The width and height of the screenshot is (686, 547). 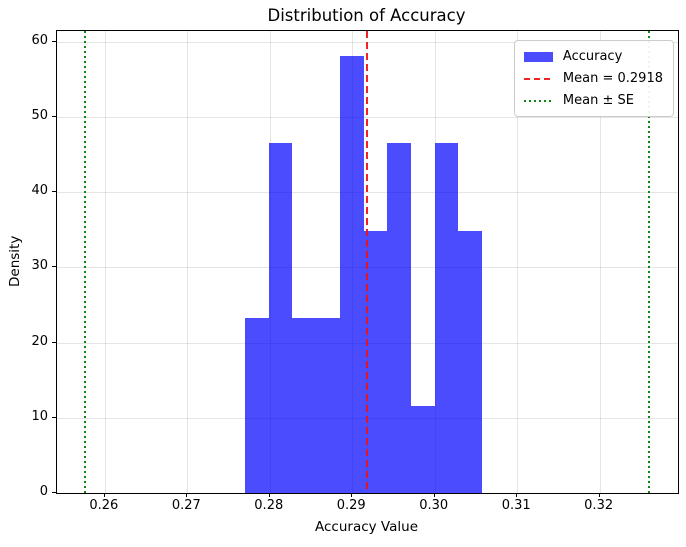 What do you see at coordinates (186, 505) in the screenshot?
I see `x-tick-label: 0.27` at bounding box center [186, 505].